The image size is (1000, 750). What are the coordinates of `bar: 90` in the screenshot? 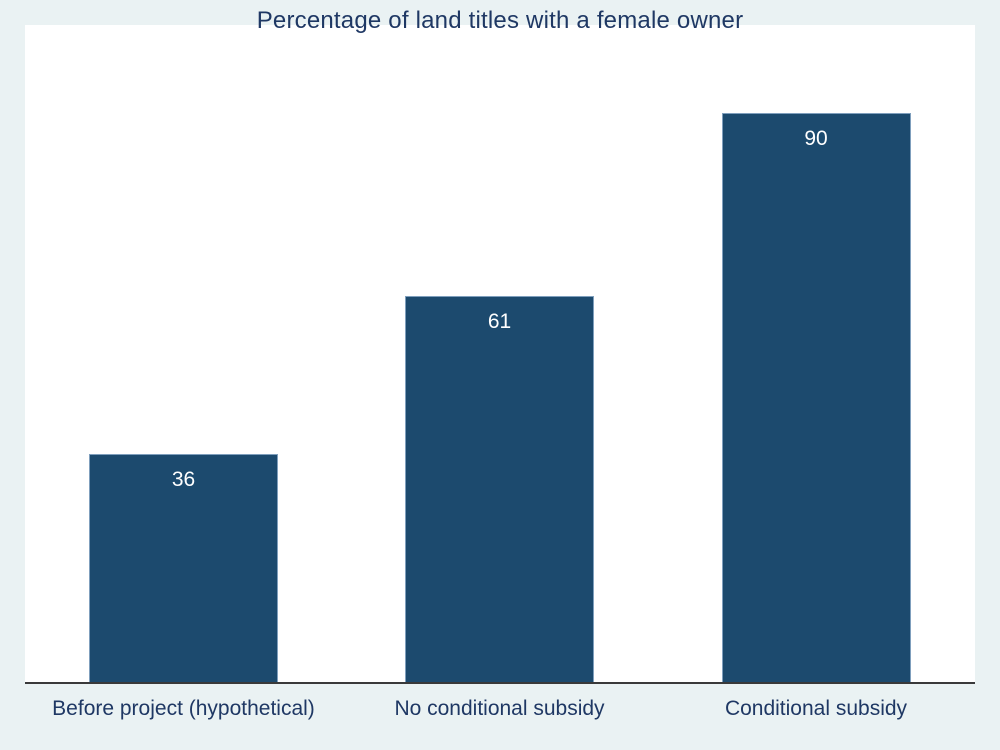 It's located at (816, 397).